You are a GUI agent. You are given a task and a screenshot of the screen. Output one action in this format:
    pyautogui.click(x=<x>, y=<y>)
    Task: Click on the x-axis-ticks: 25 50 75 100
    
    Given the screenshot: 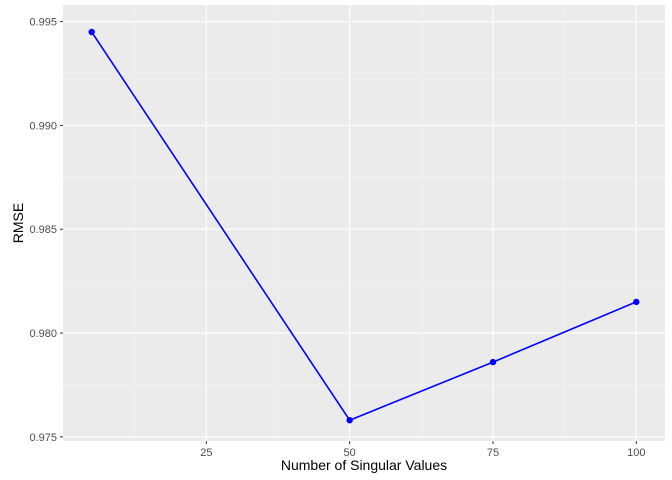 What is the action you would take?
    pyautogui.click(x=423, y=450)
    